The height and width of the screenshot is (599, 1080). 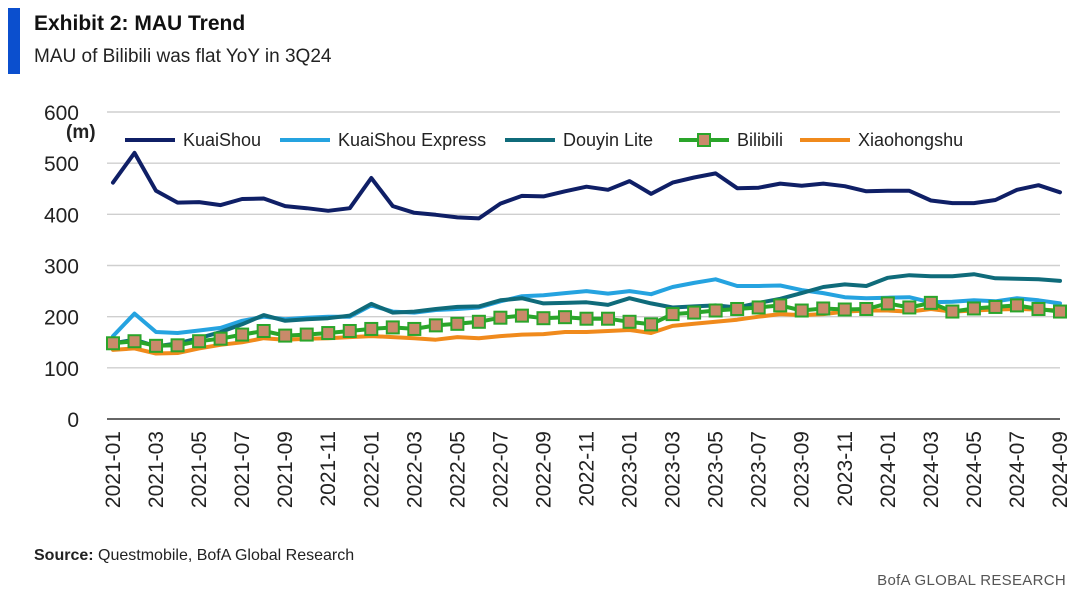 I want to click on brand-label: BofA GLOBAL RESEARCH, so click(x=971, y=580).